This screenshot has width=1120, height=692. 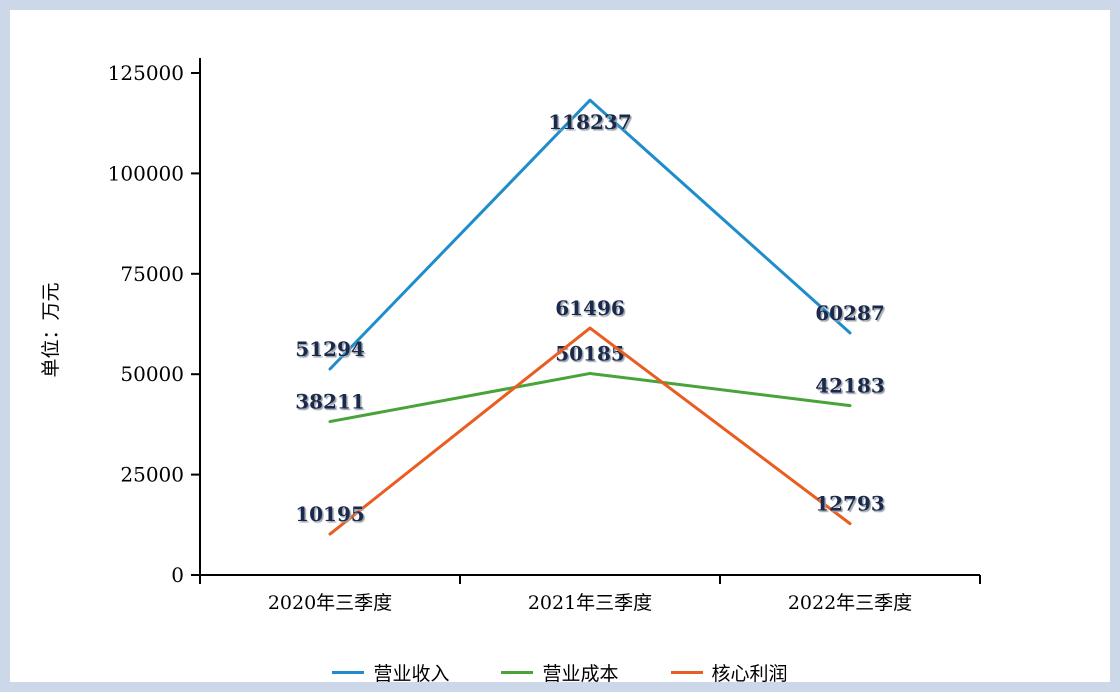 I want to click on chart-legend: 营业收入 营业成本 核心利润, so click(x=560, y=672).